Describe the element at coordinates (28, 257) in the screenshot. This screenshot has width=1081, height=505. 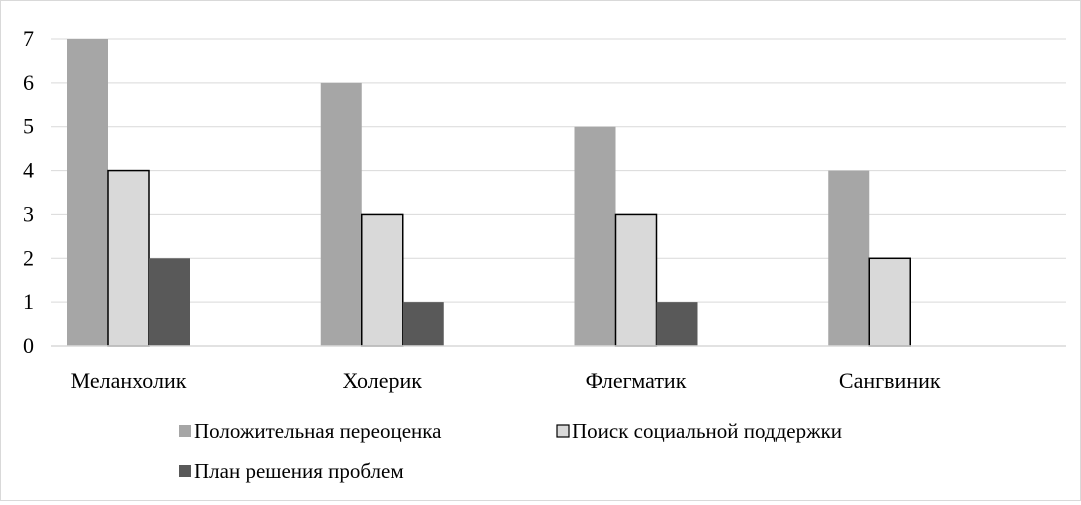
I see `y-tick-label: 2` at that location.